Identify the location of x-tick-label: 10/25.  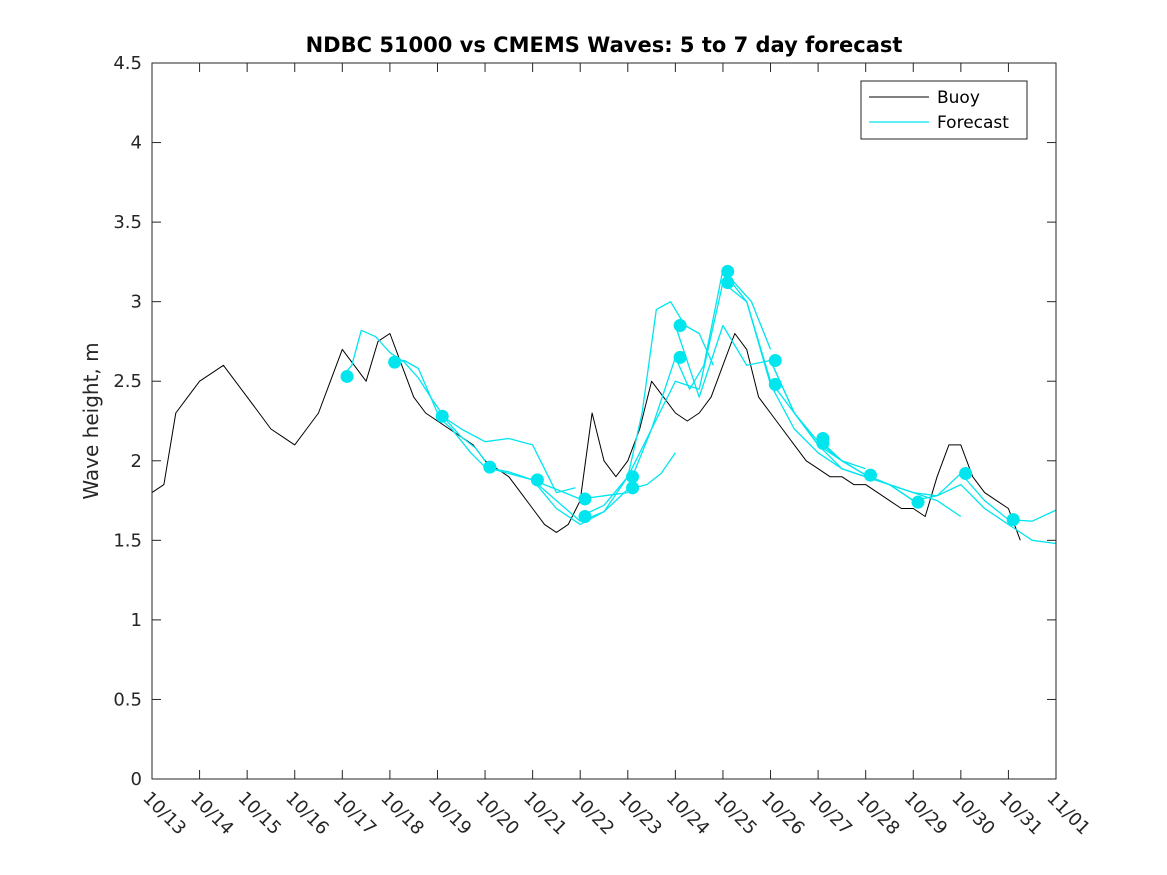
(735, 814).